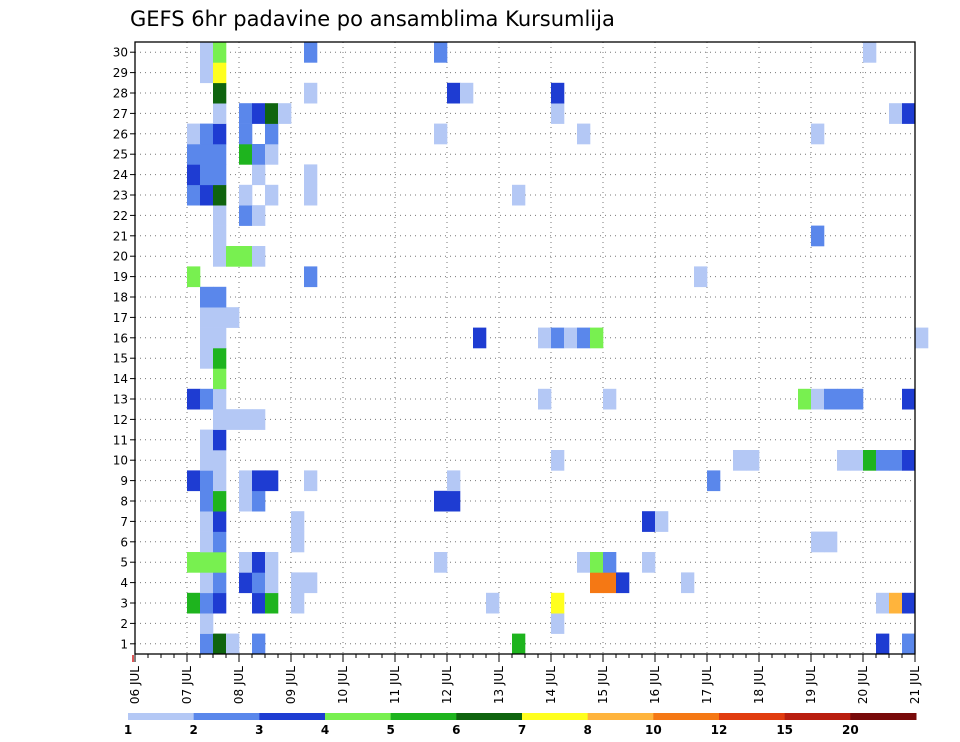 This screenshot has height=742, width=960. What do you see at coordinates (187, 685) in the screenshot?
I see `x-tick-label: 07 JUL` at bounding box center [187, 685].